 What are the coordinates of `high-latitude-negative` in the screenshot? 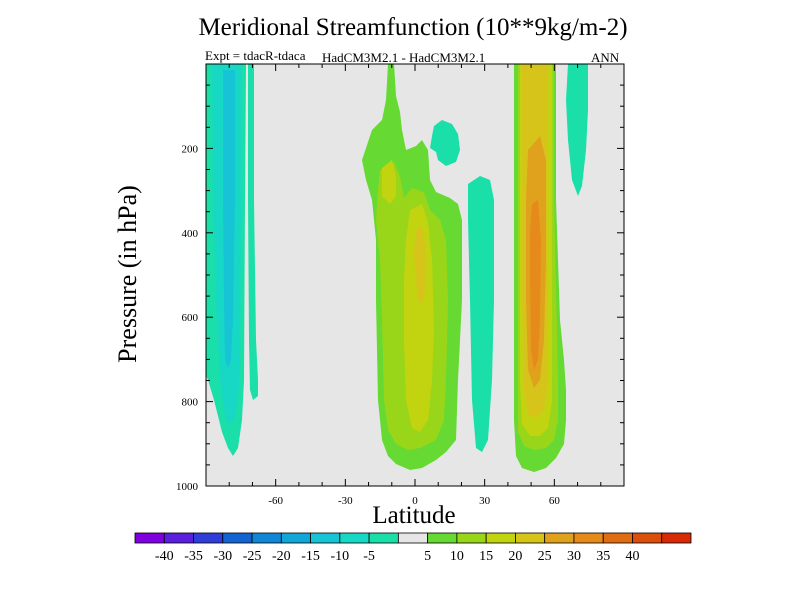 It's located at (577, 130).